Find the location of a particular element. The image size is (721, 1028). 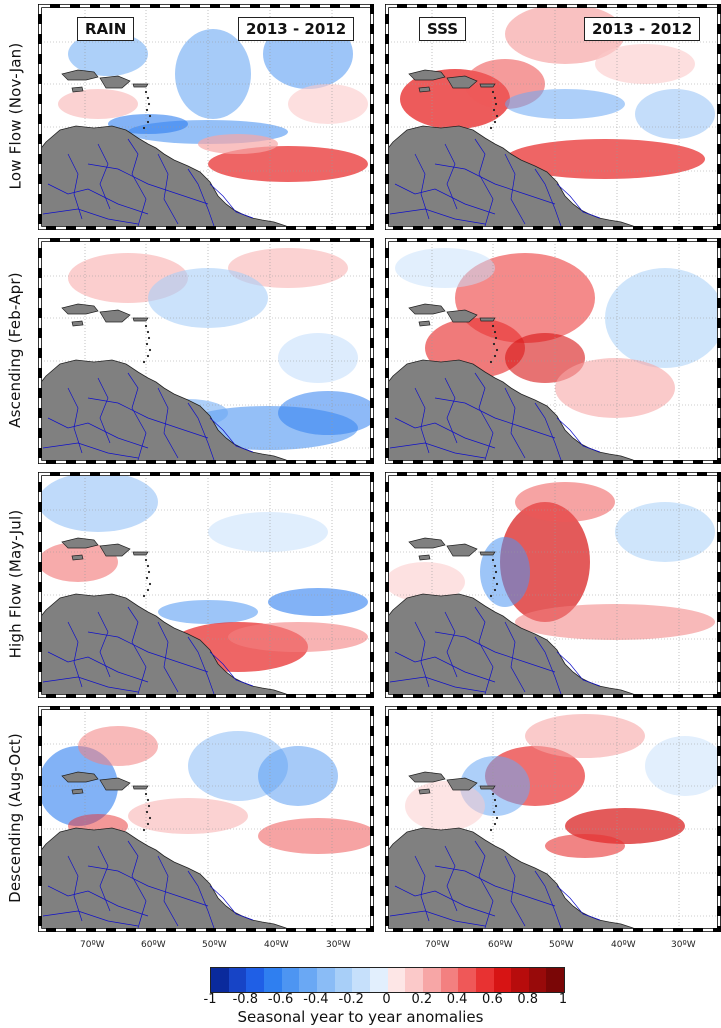

lon-label-50w-left: 50ºW is located at coordinates (214, 945).